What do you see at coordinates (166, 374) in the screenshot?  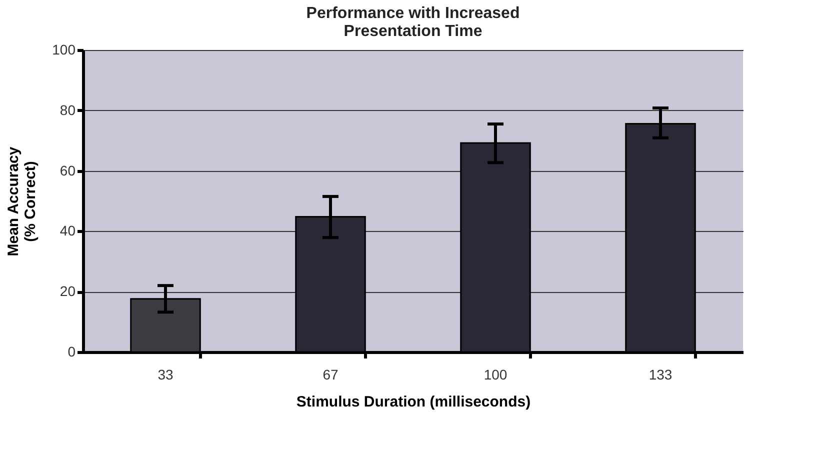 I see `x-tick-label: 33` at bounding box center [166, 374].